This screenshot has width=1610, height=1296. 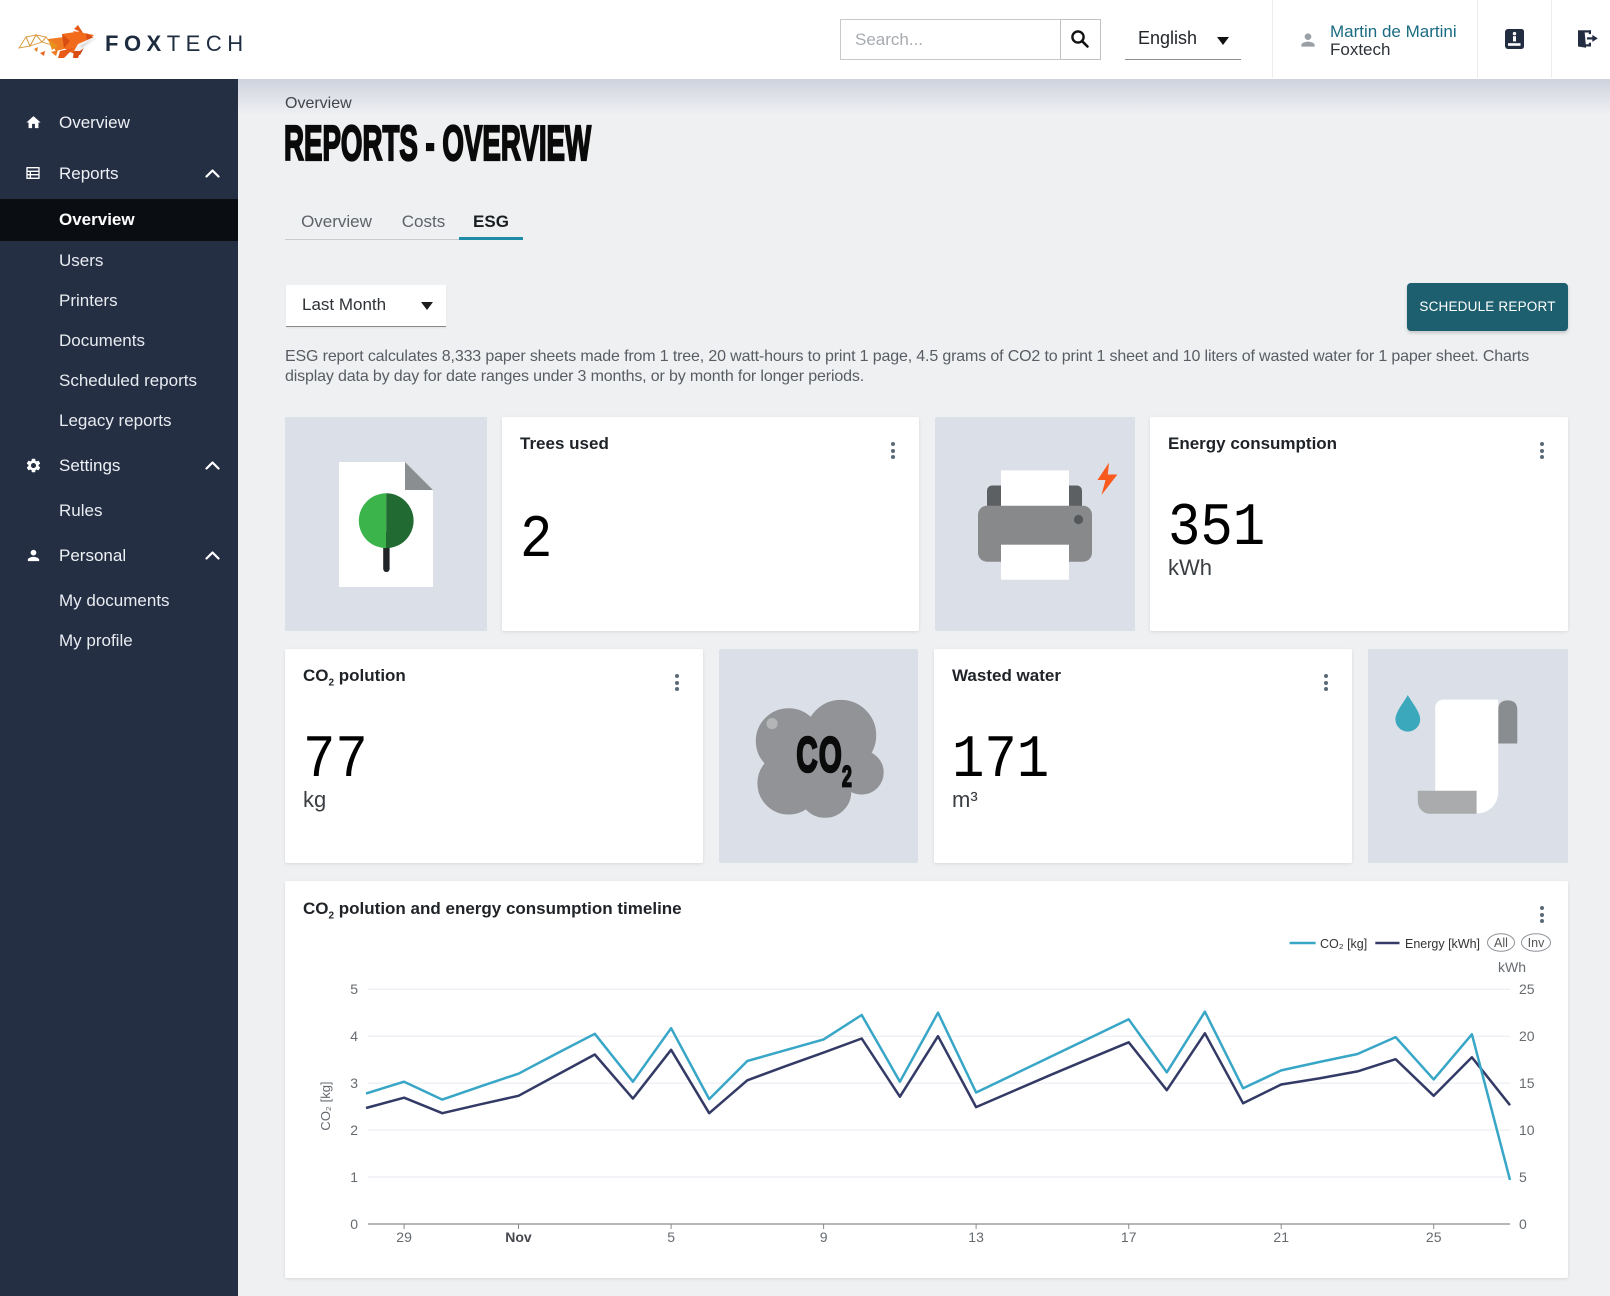 What do you see at coordinates (1442, 944) in the screenshot?
I see `svg-text: Energy [kWh]` at bounding box center [1442, 944].